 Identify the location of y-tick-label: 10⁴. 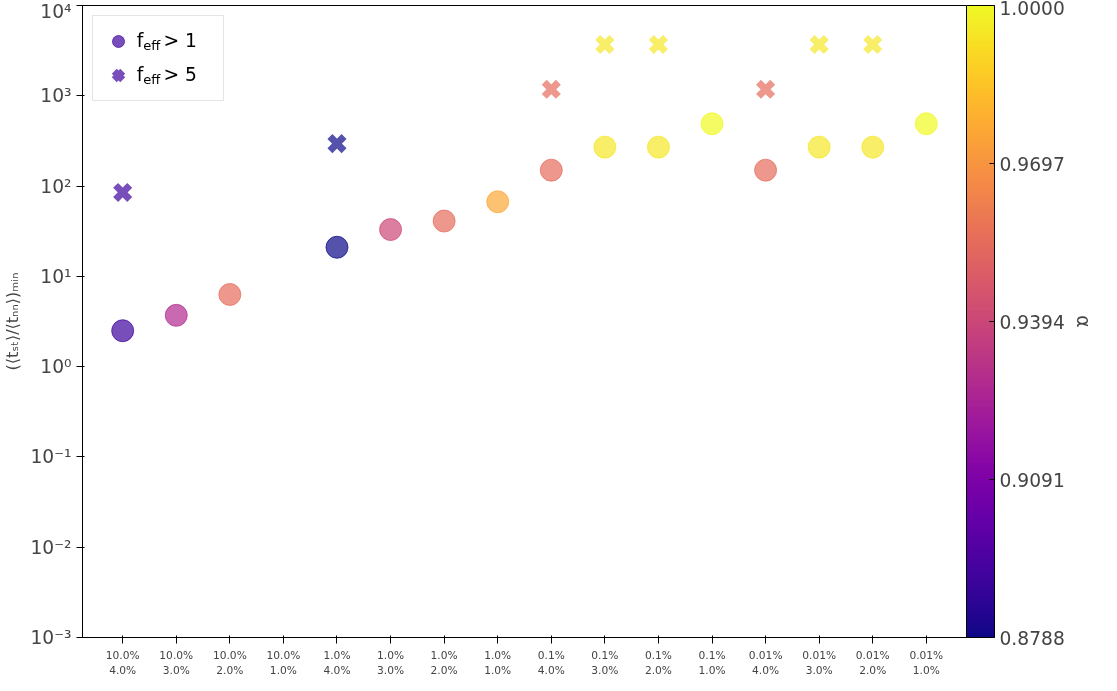
(56, 11).